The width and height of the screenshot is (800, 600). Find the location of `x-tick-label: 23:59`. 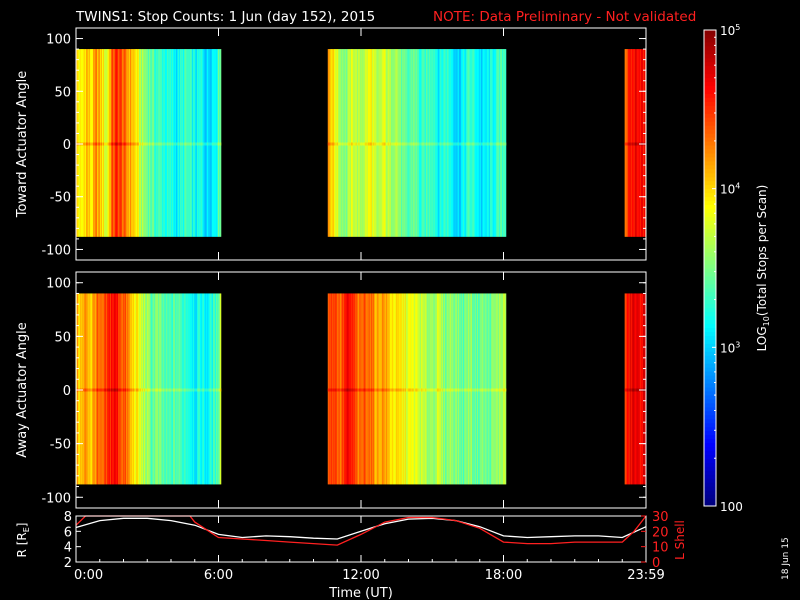

x-tick-label: 23:59 is located at coordinates (645, 575).